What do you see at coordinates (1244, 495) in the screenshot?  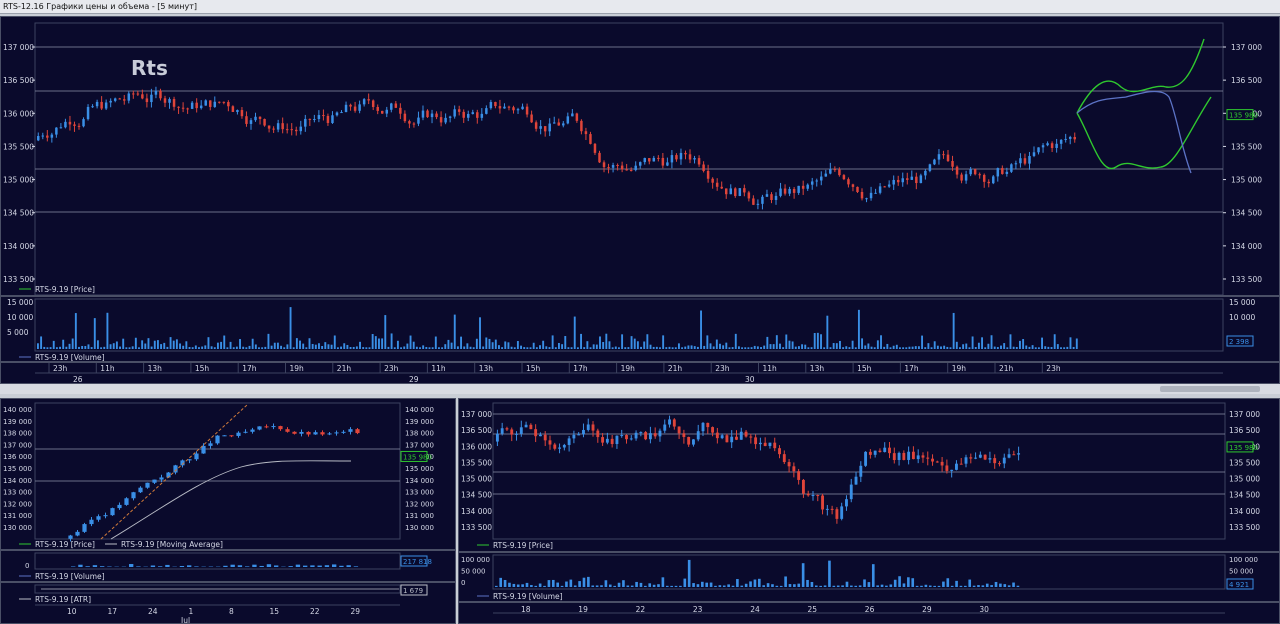 I see `price-tick-right: 134 500` at bounding box center [1244, 495].